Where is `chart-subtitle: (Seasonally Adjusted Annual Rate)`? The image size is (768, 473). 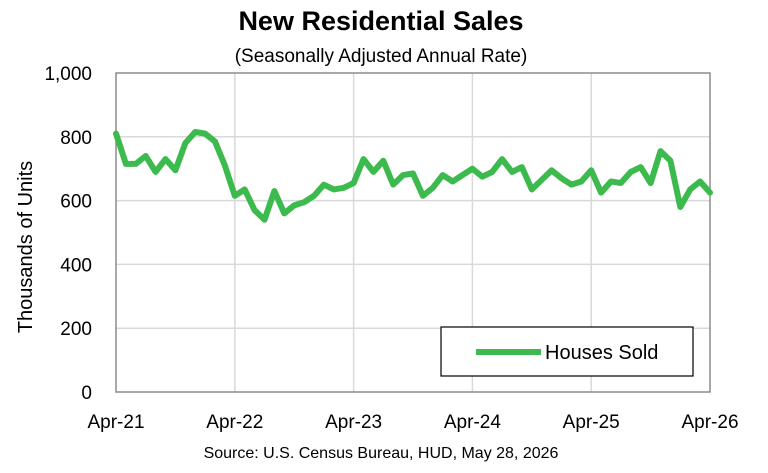
chart-subtitle: (Seasonally Adjusted Annual Rate) is located at coordinates (381, 56).